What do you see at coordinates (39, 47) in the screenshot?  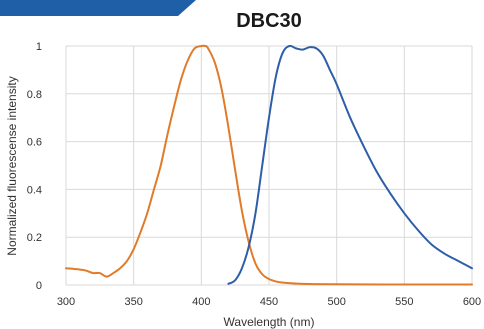 I see `y-tick-label: 1` at bounding box center [39, 47].